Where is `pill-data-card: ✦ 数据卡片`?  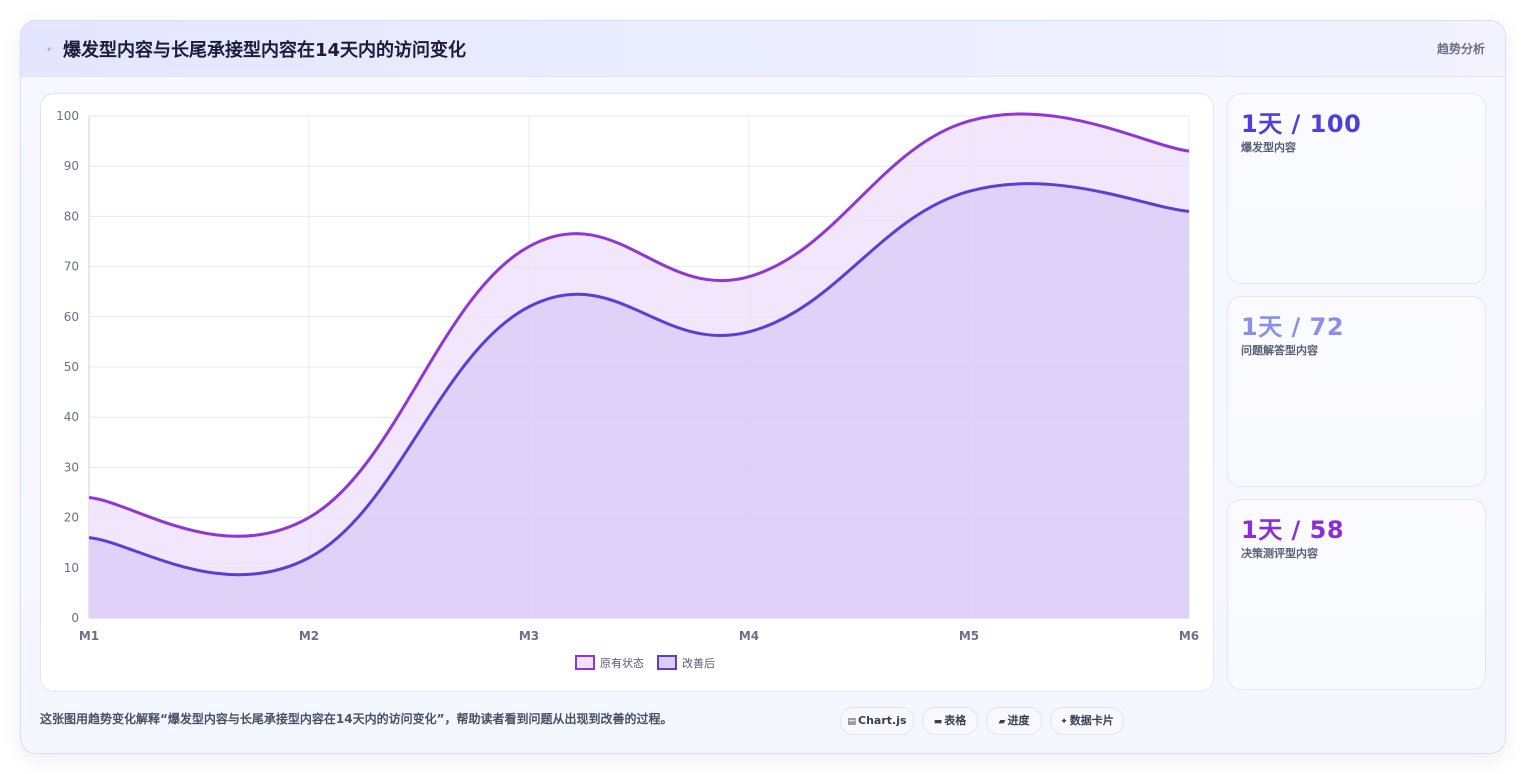
pill-data-card: ✦ 数据卡片 is located at coordinates (1087, 721).